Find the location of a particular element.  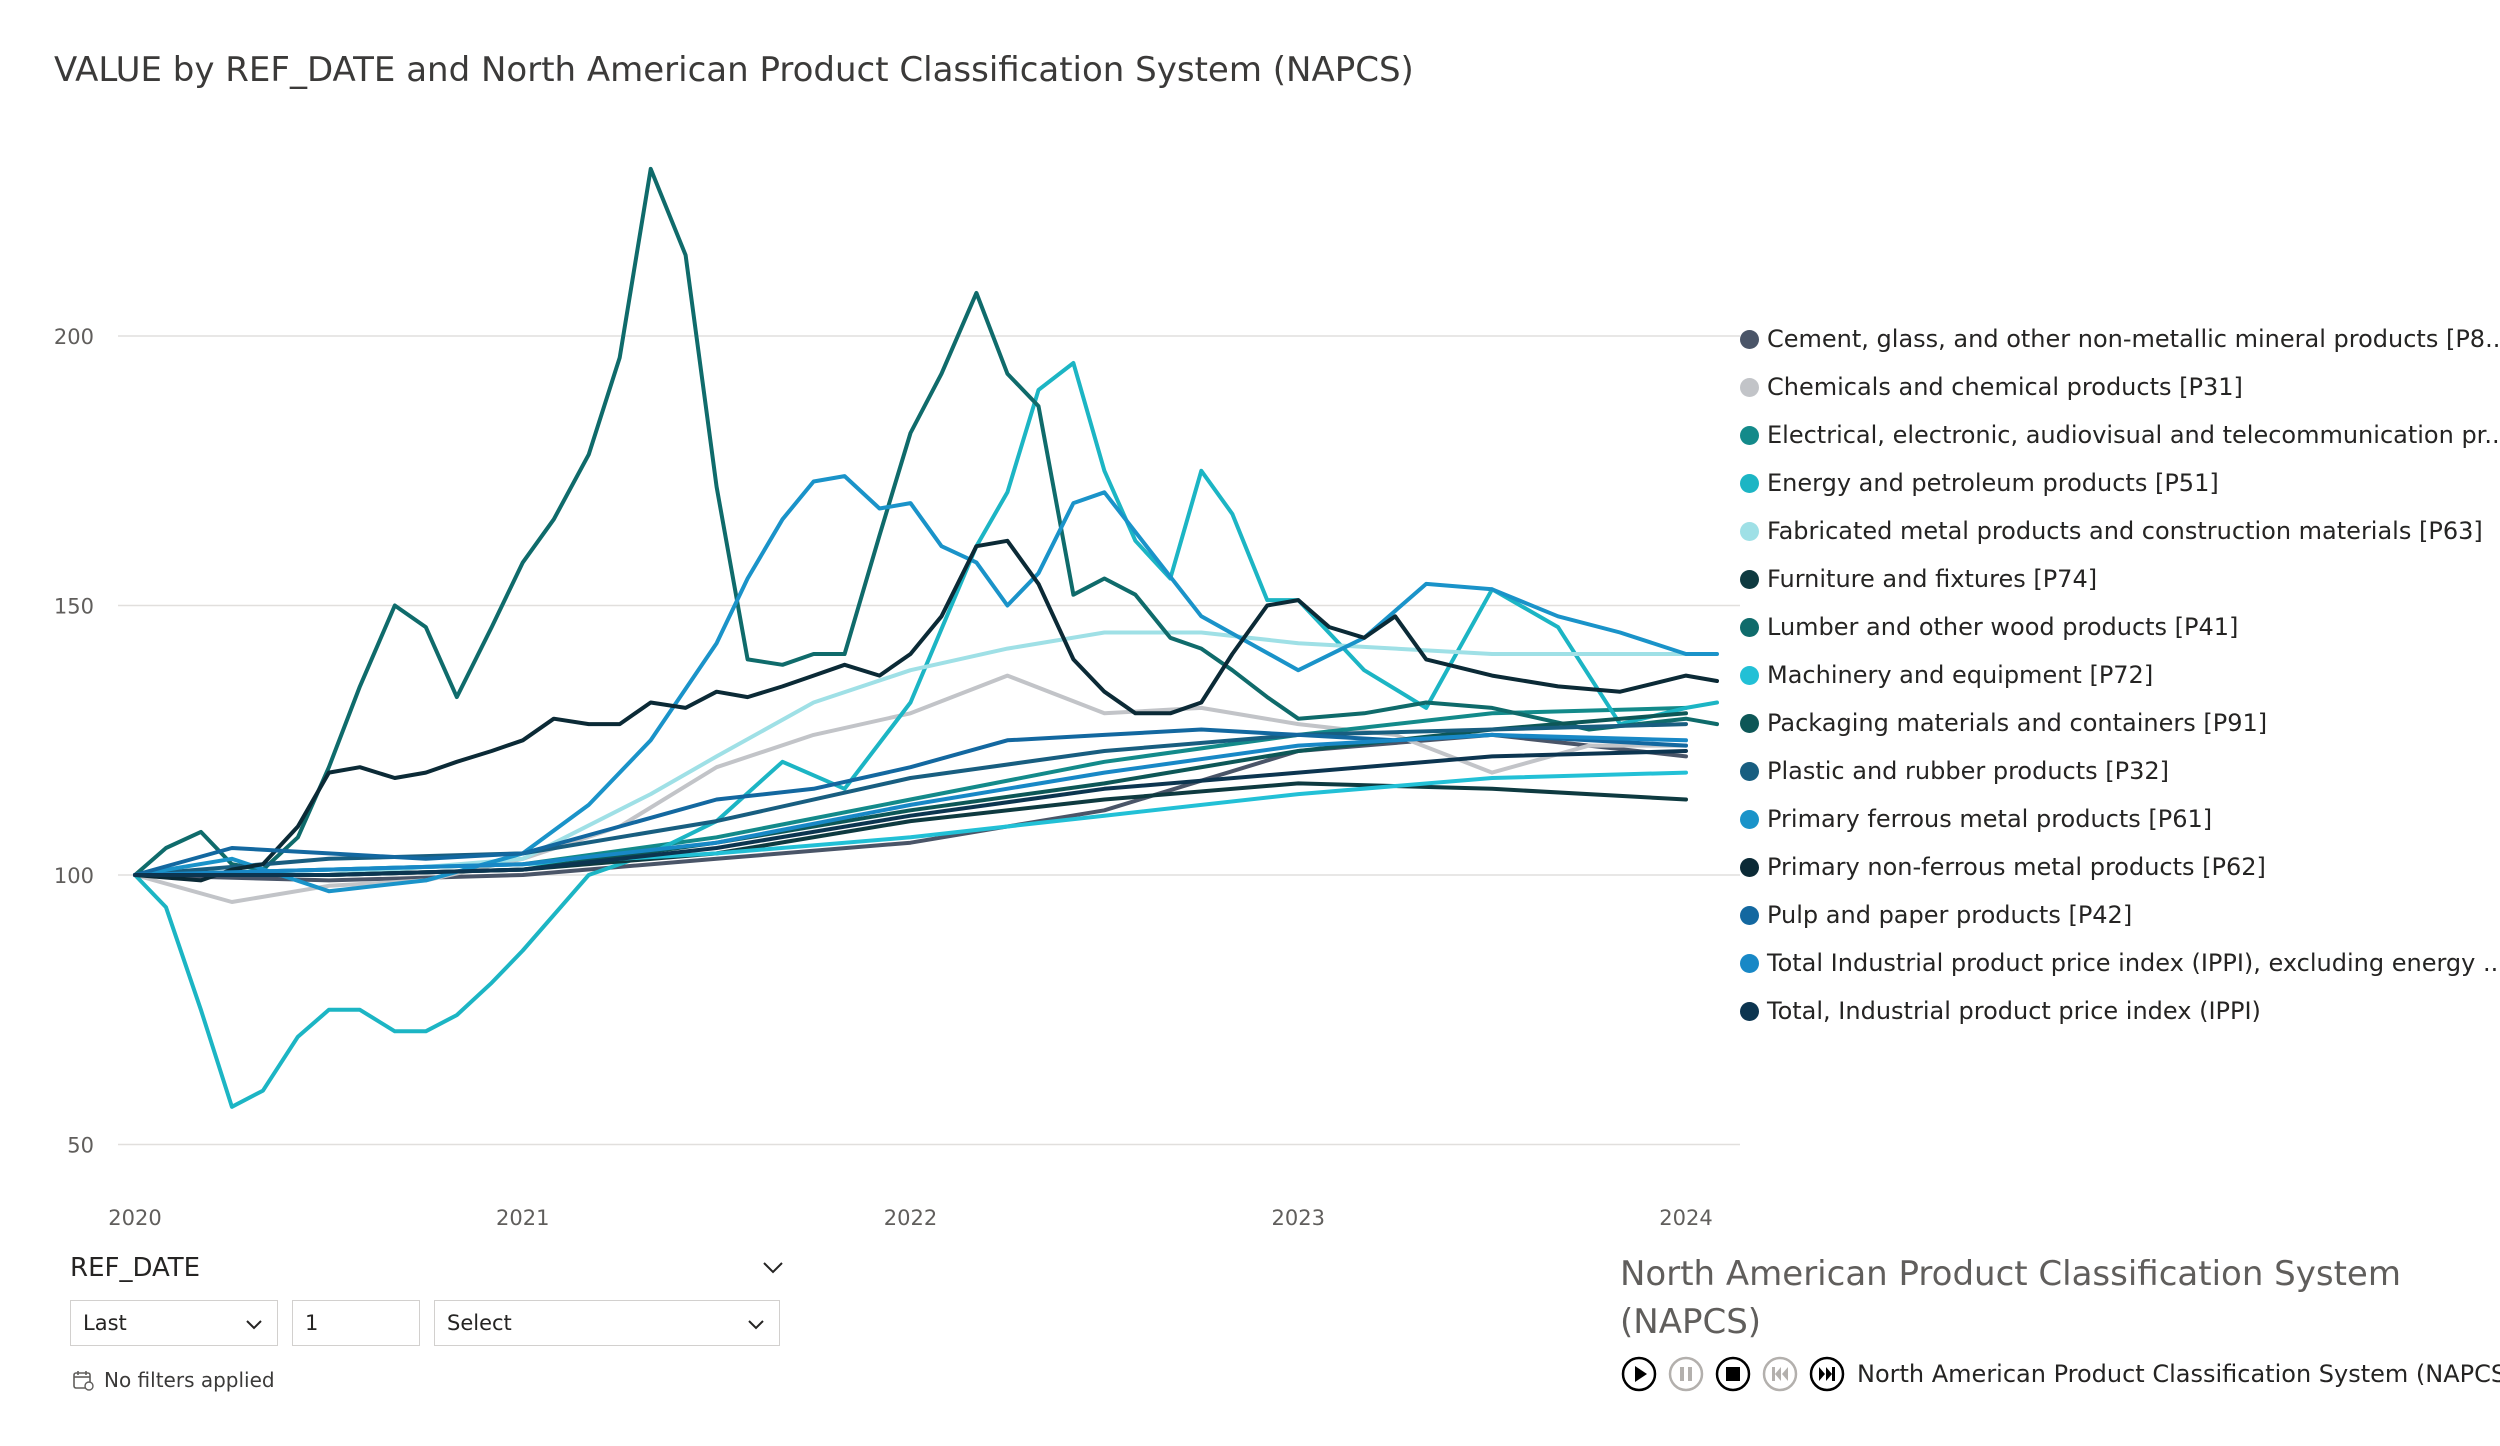

legend-item: Machinery and equipment [P72] is located at coordinates (1946, 675).